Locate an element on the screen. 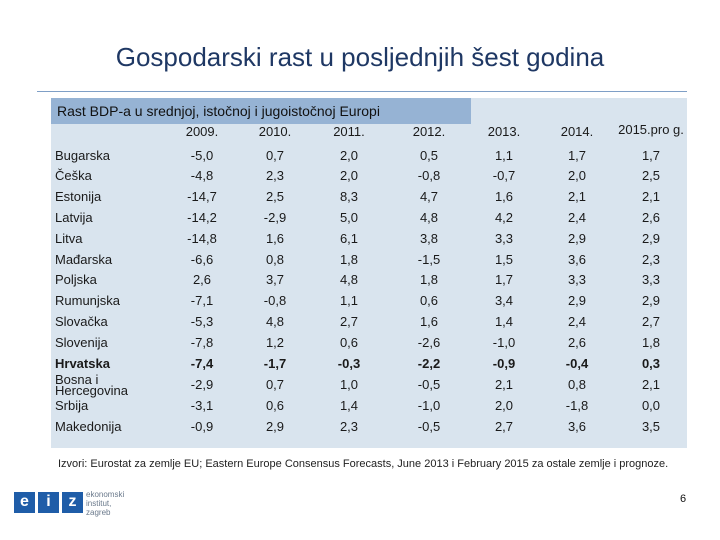 Image resolution: width=720 pixels, height=540 pixels. table-row: Slovenija -7,8 1,2 0,6 -2,6 -1,0 2,6 1,8 is located at coordinates (369, 342).